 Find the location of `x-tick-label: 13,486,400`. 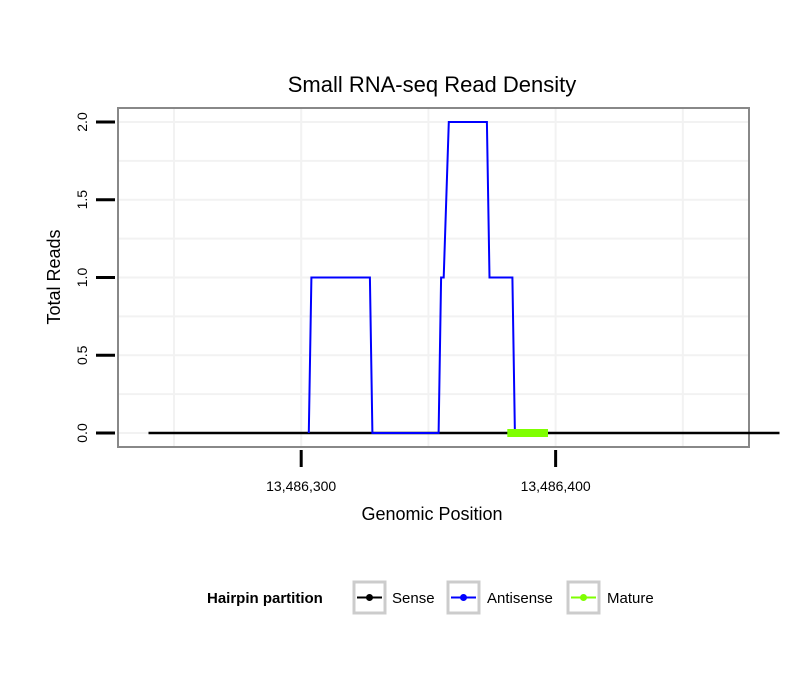

x-tick-label: 13,486,400 is located at coordinates (556, 486).